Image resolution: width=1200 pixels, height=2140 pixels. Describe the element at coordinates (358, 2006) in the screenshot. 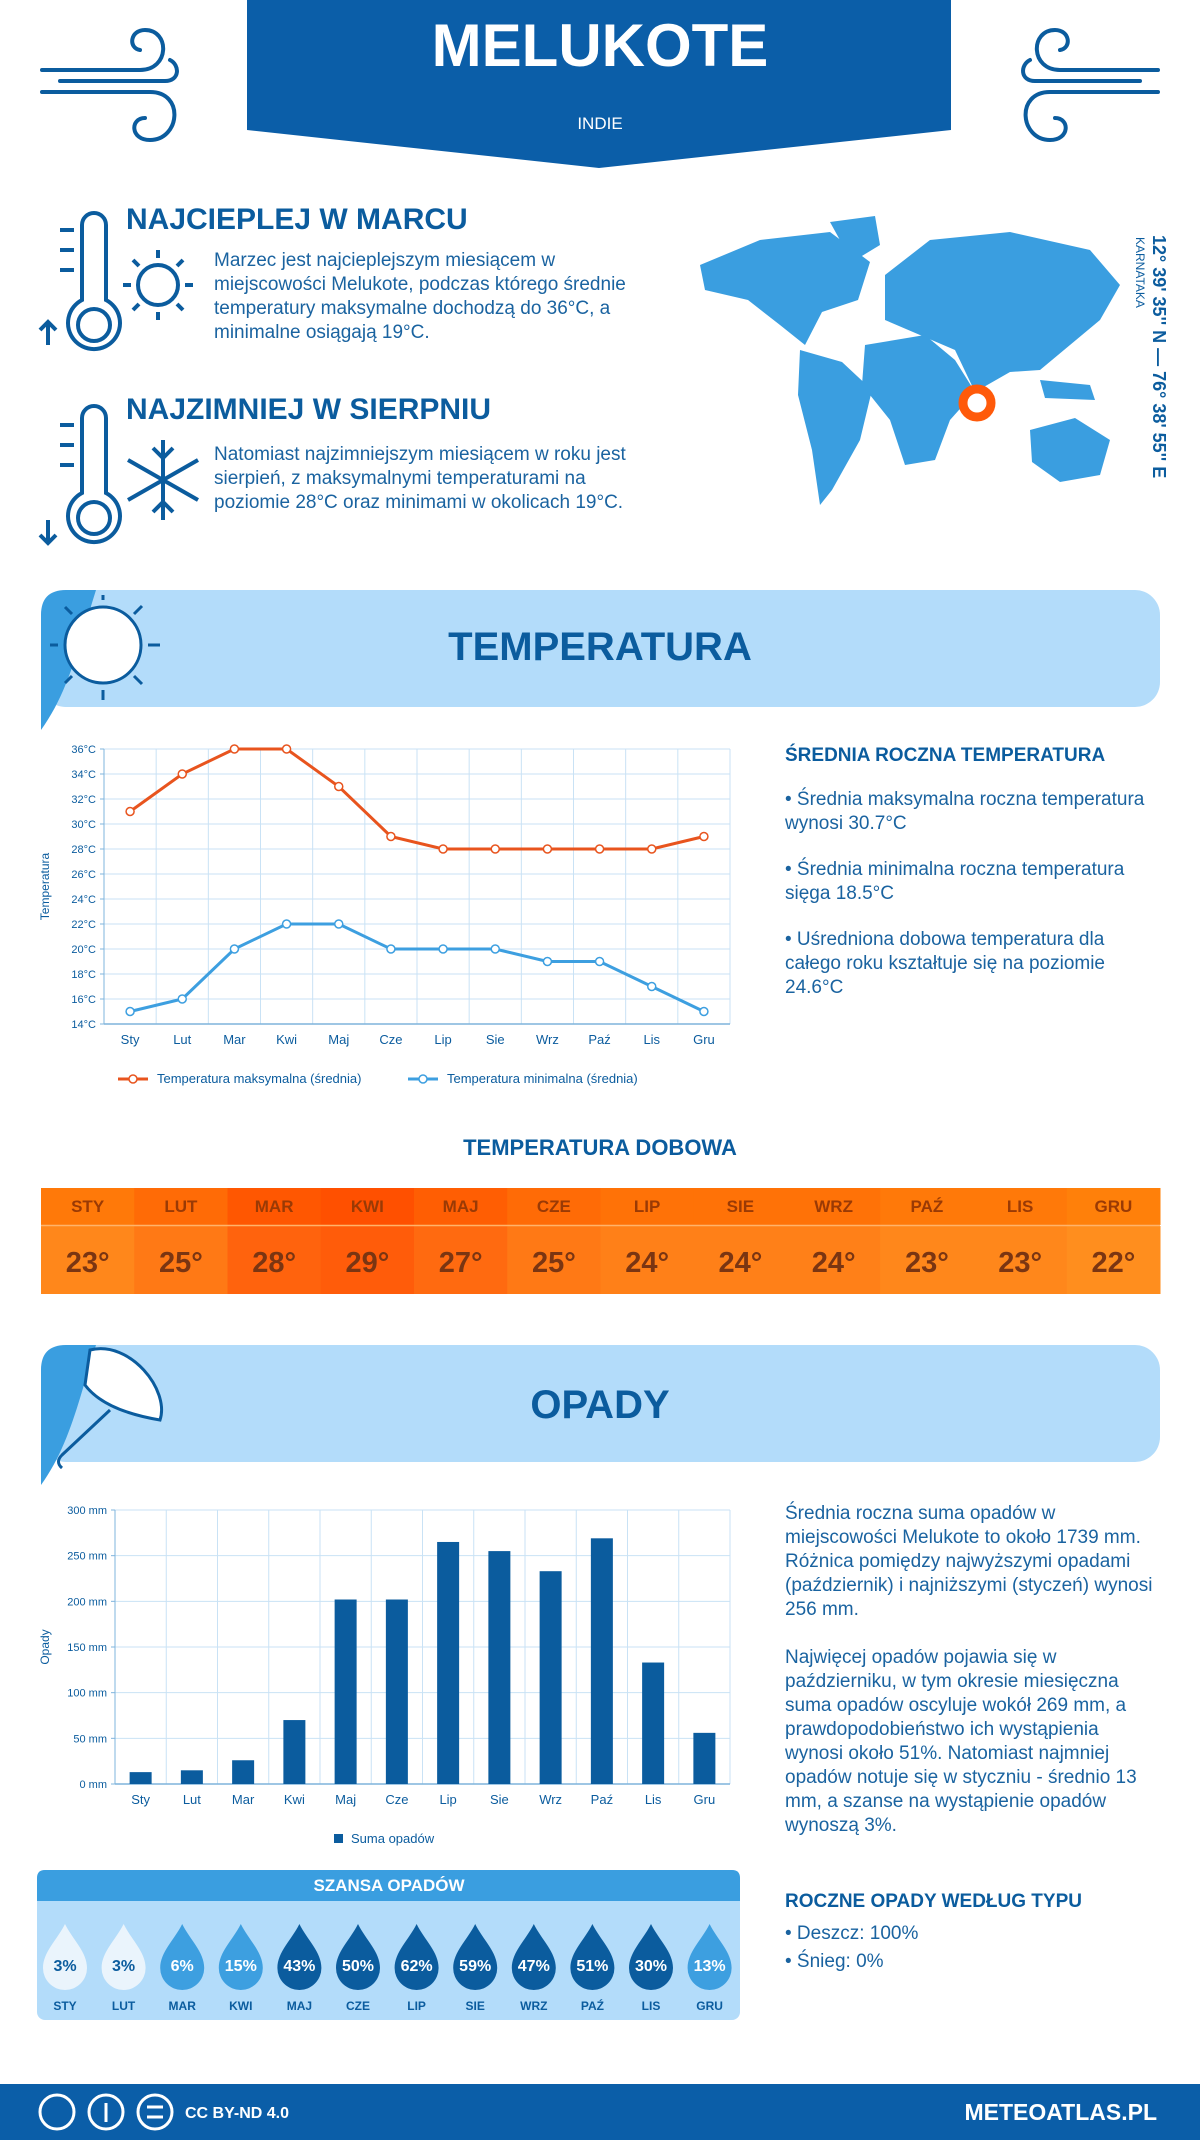

I see `chance-month: CZE` at that location.